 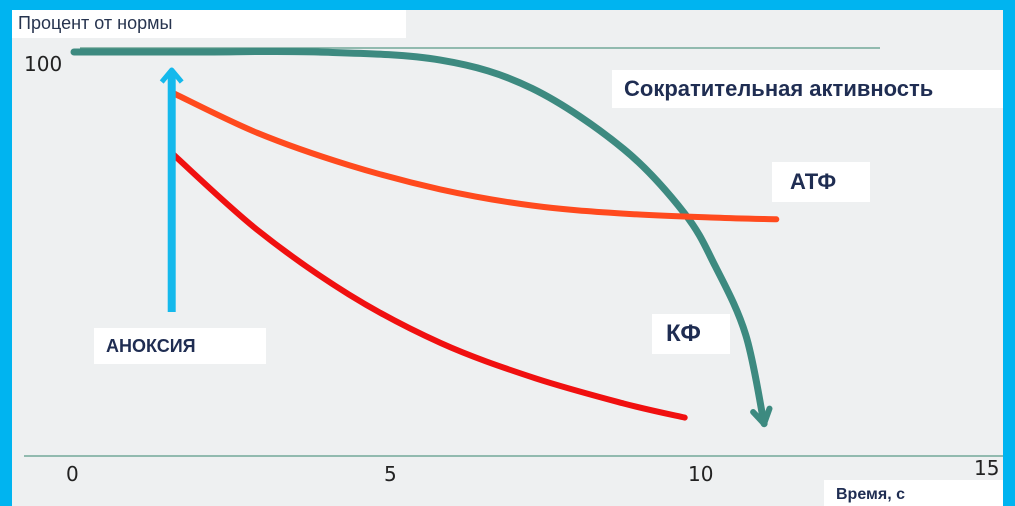 What do you see at coordinates (171, 75) in the screenshot?
I see `anoxia-arrowhead-icon` at bounding box center [171, 75].